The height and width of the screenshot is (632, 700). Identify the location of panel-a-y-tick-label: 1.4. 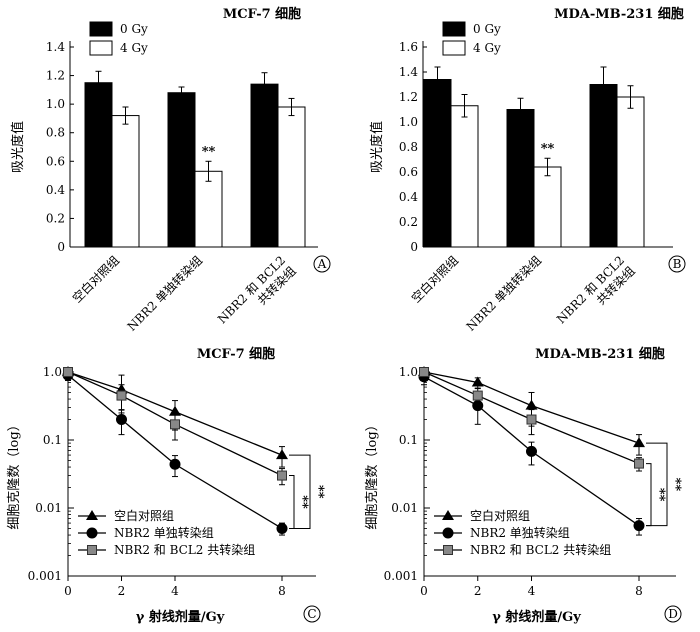
(55, 47).